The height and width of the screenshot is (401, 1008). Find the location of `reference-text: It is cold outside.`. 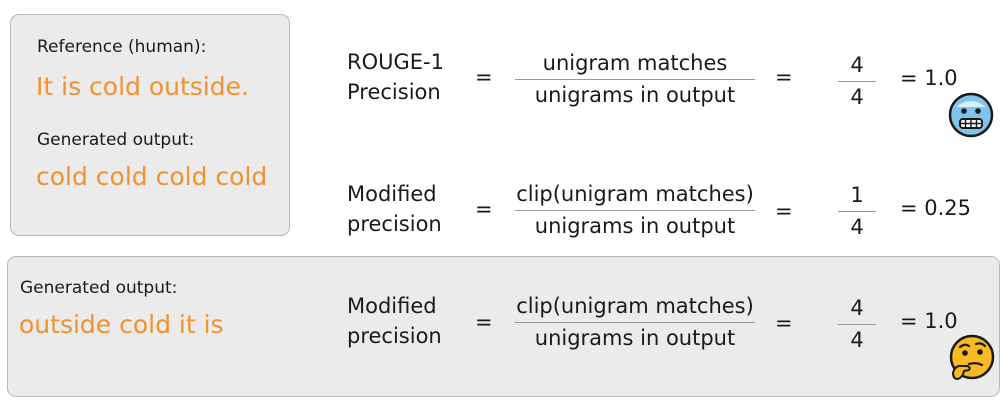

reference-text: It is cold outside. is located at coordinates (142, 86).